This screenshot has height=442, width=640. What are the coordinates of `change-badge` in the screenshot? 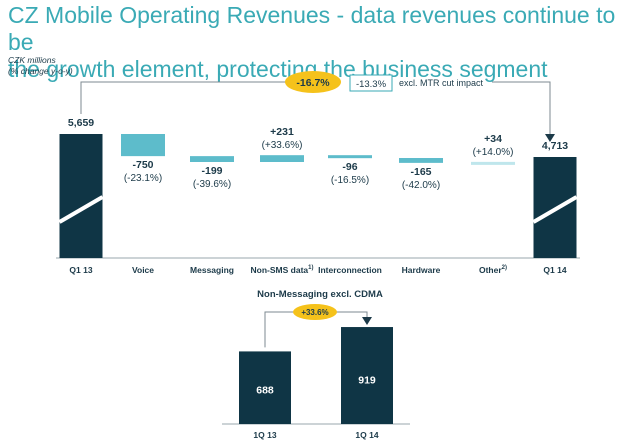 It's located at (313, 82).